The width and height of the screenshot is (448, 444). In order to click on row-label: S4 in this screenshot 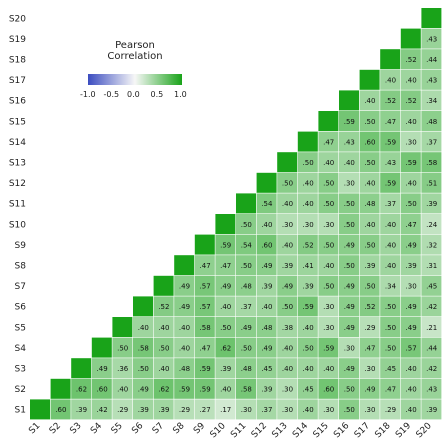, I will do `click(21, 349)`.